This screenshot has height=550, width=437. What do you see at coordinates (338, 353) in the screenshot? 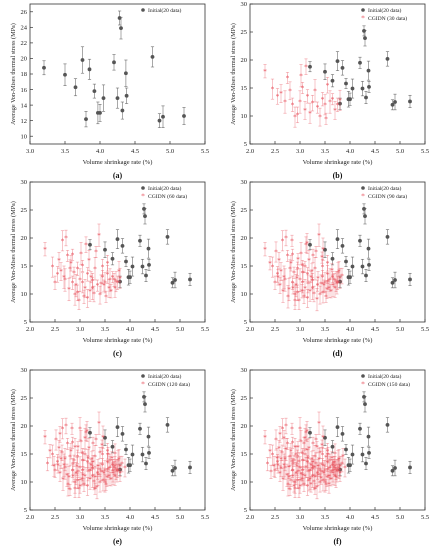
I see `panel-label: (d)` at bounding box center [338, 353].